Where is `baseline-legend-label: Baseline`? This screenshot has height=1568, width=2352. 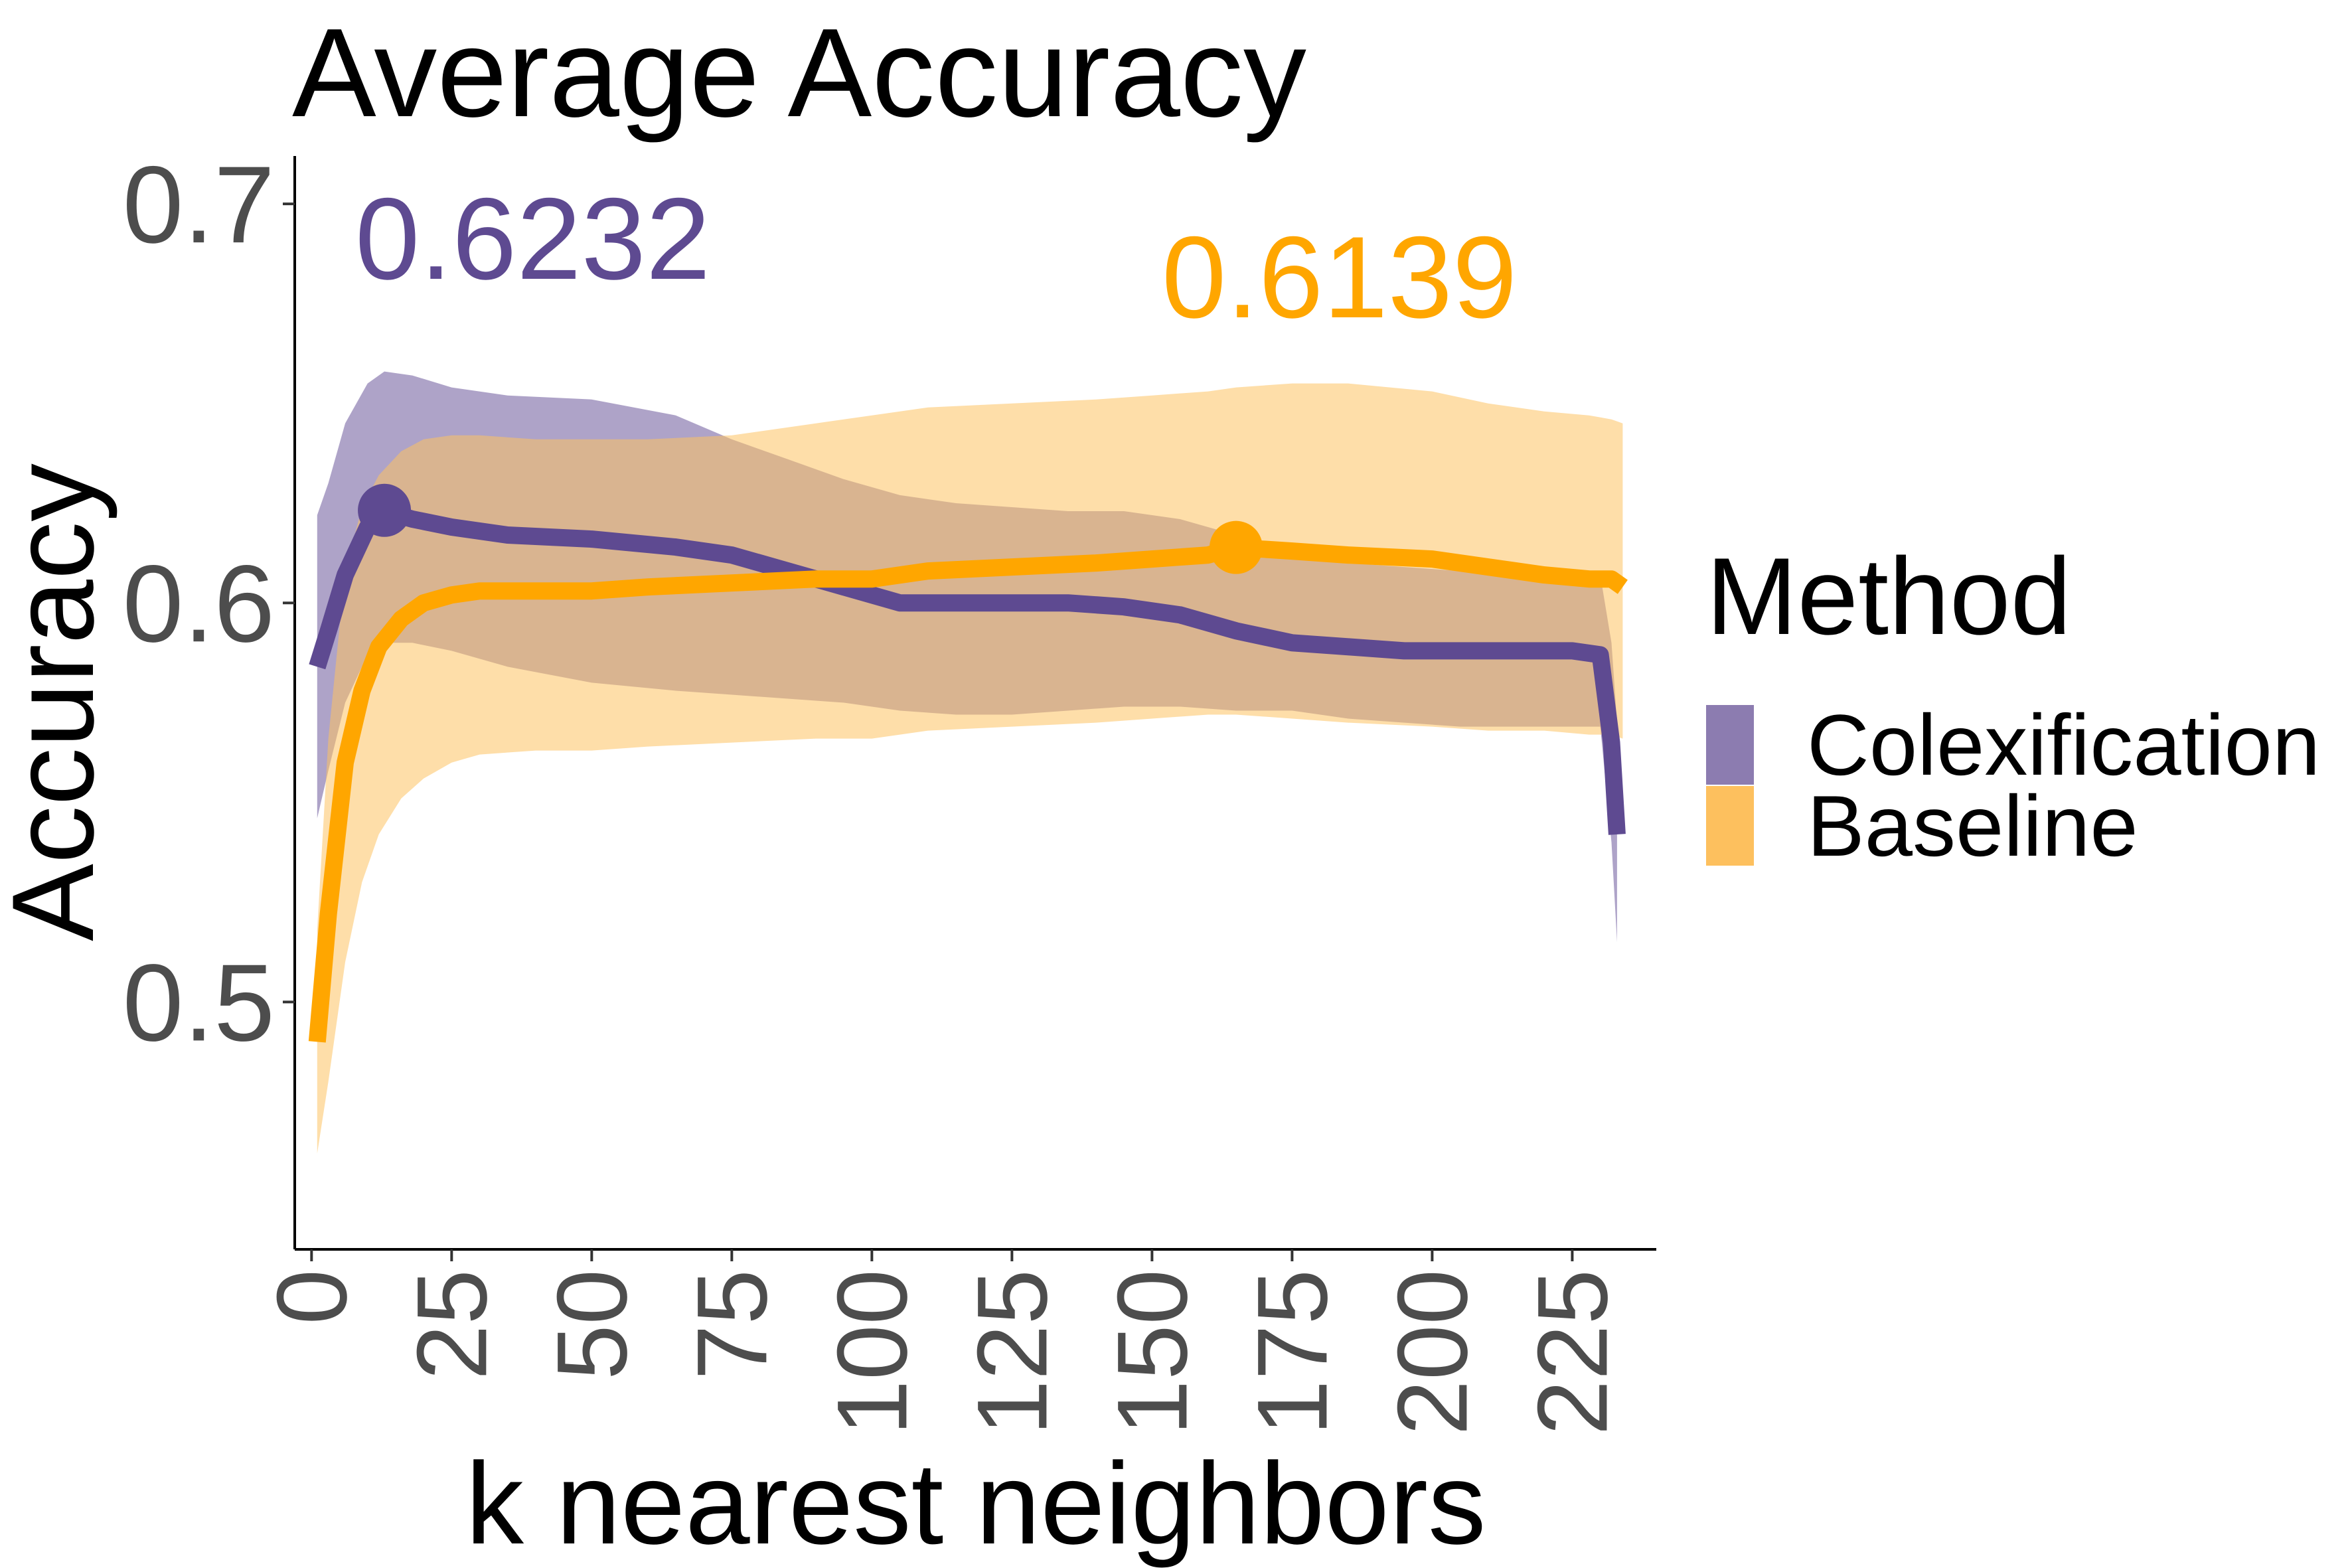 baseline-legend-label: Baseline is located at coordinates (1973, 826).